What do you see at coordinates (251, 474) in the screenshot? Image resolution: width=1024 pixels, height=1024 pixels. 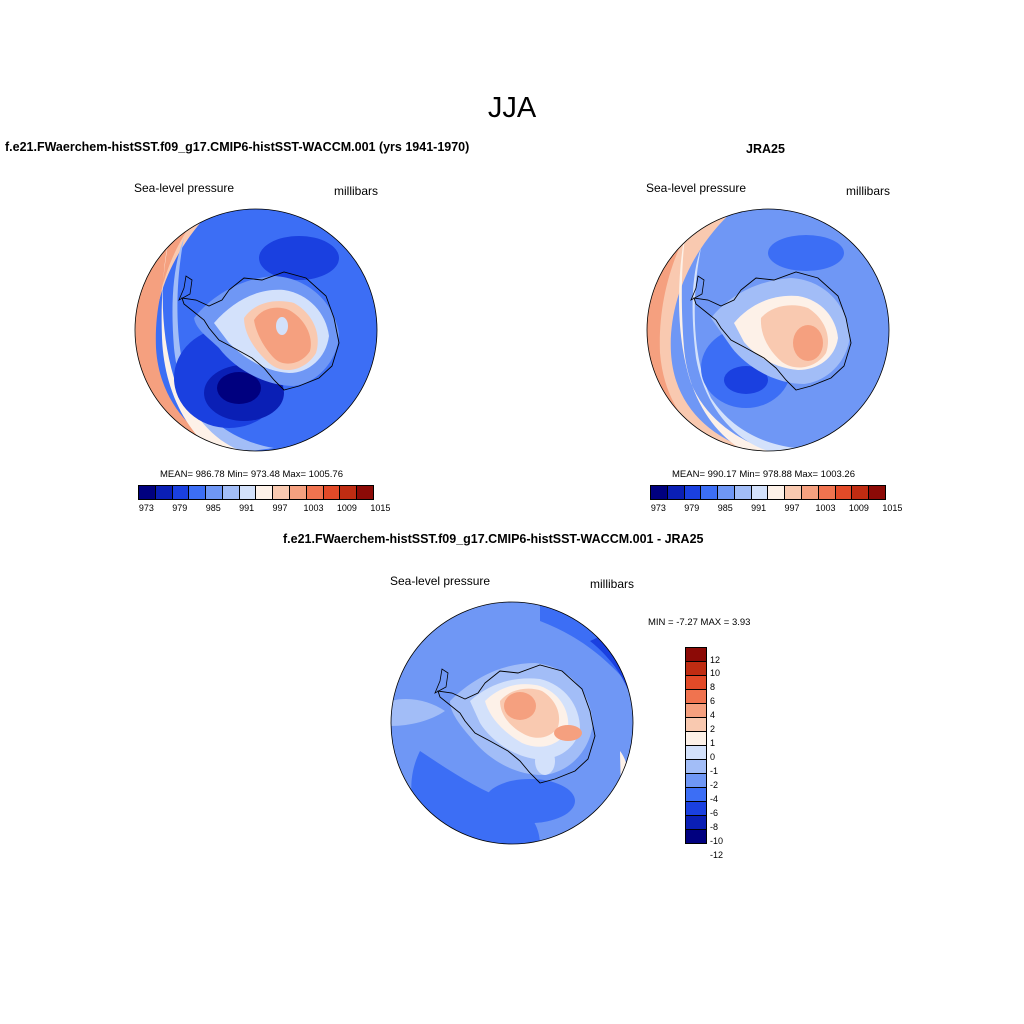 I see `panel1-stats: MEAN= 986.78 Min= 973.48 Max= 1005.76` at bounding box center [251, 474].